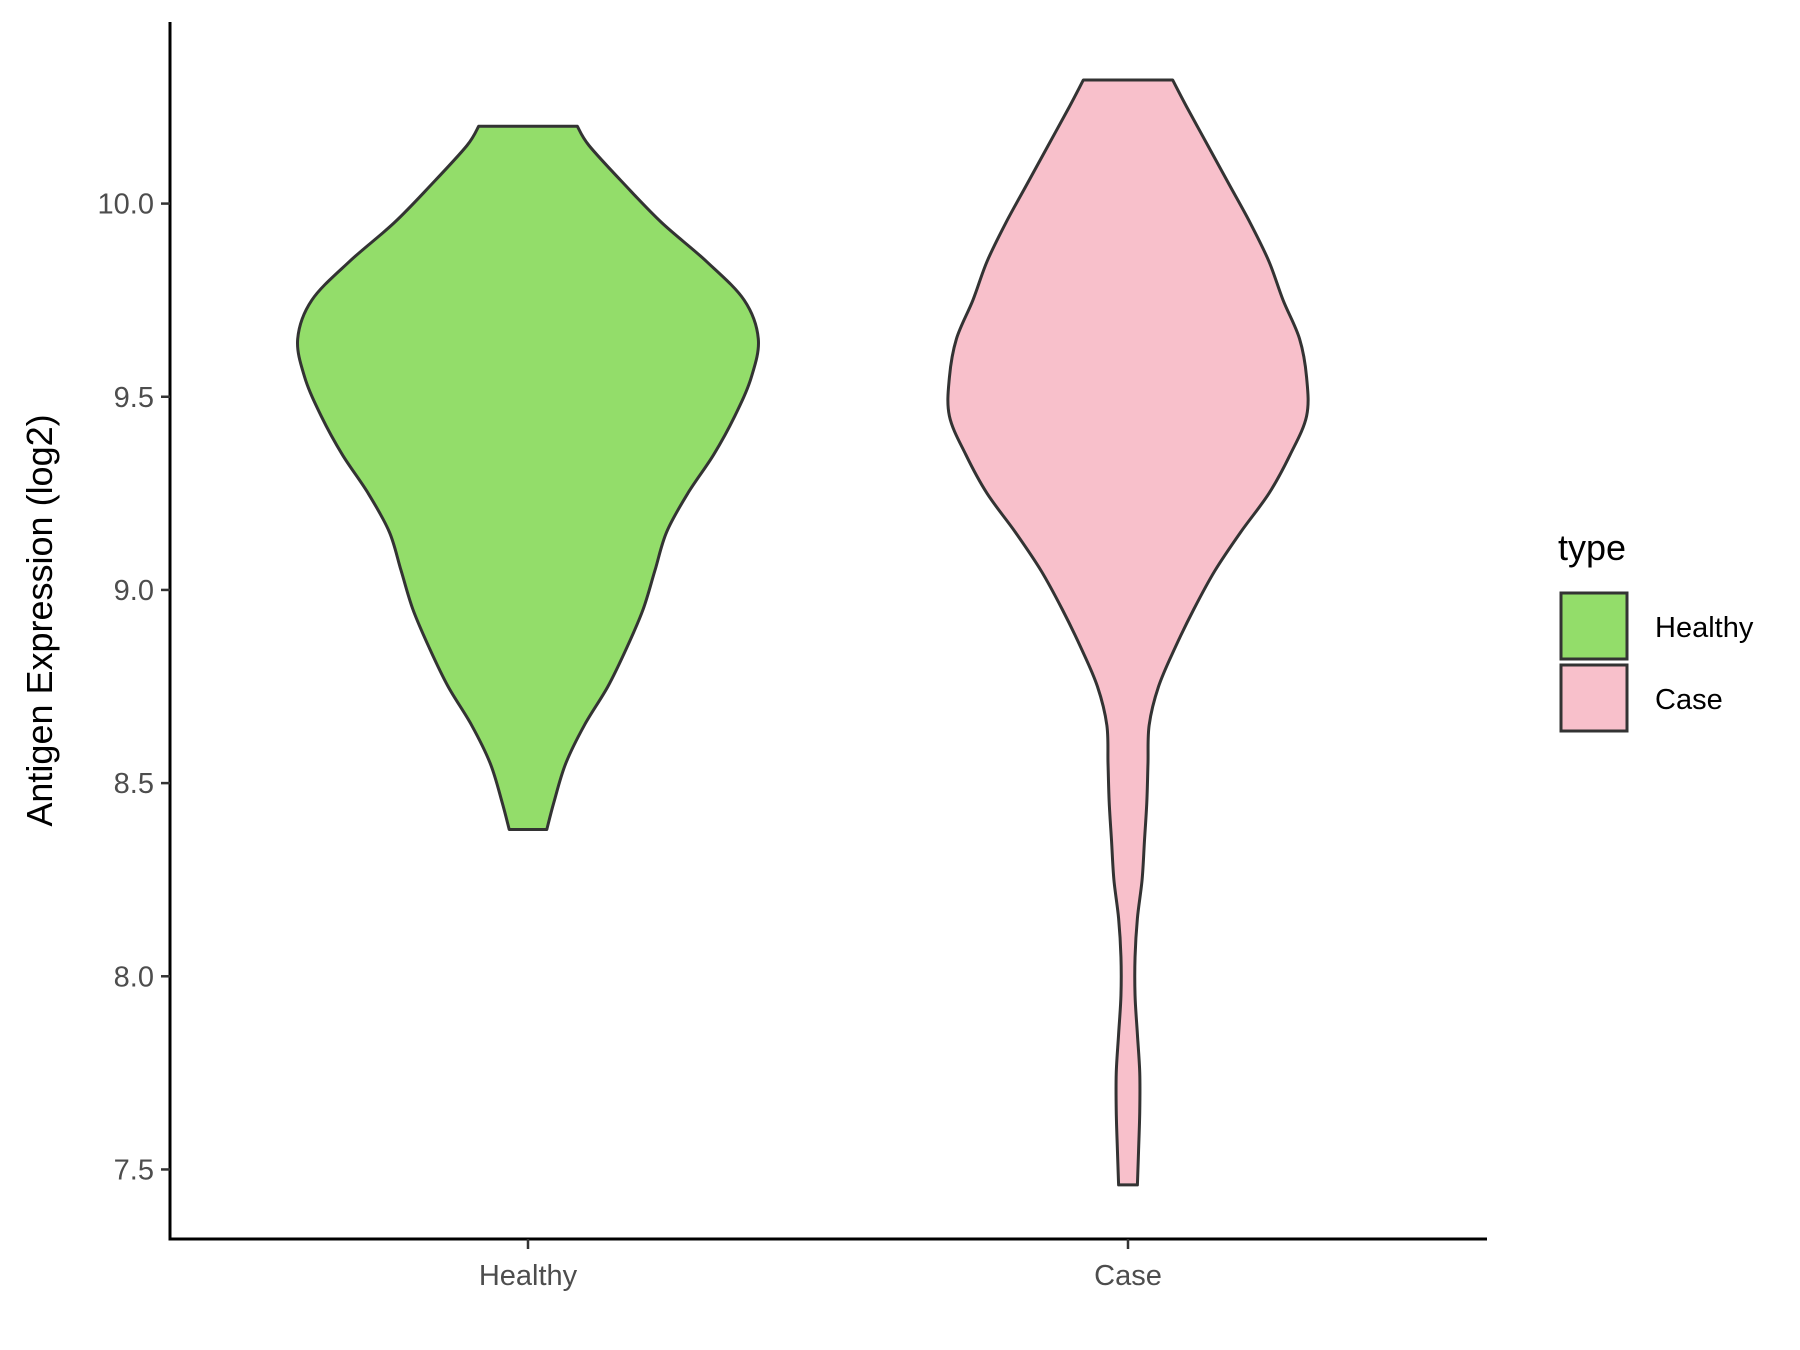 Image resolution: width=1800 pixels, height=1350 pixels. What do you see at coordinates (1689, 700) in the screenshot?
I see `legend-label-case: Case` at bounding box center [1689, 700].